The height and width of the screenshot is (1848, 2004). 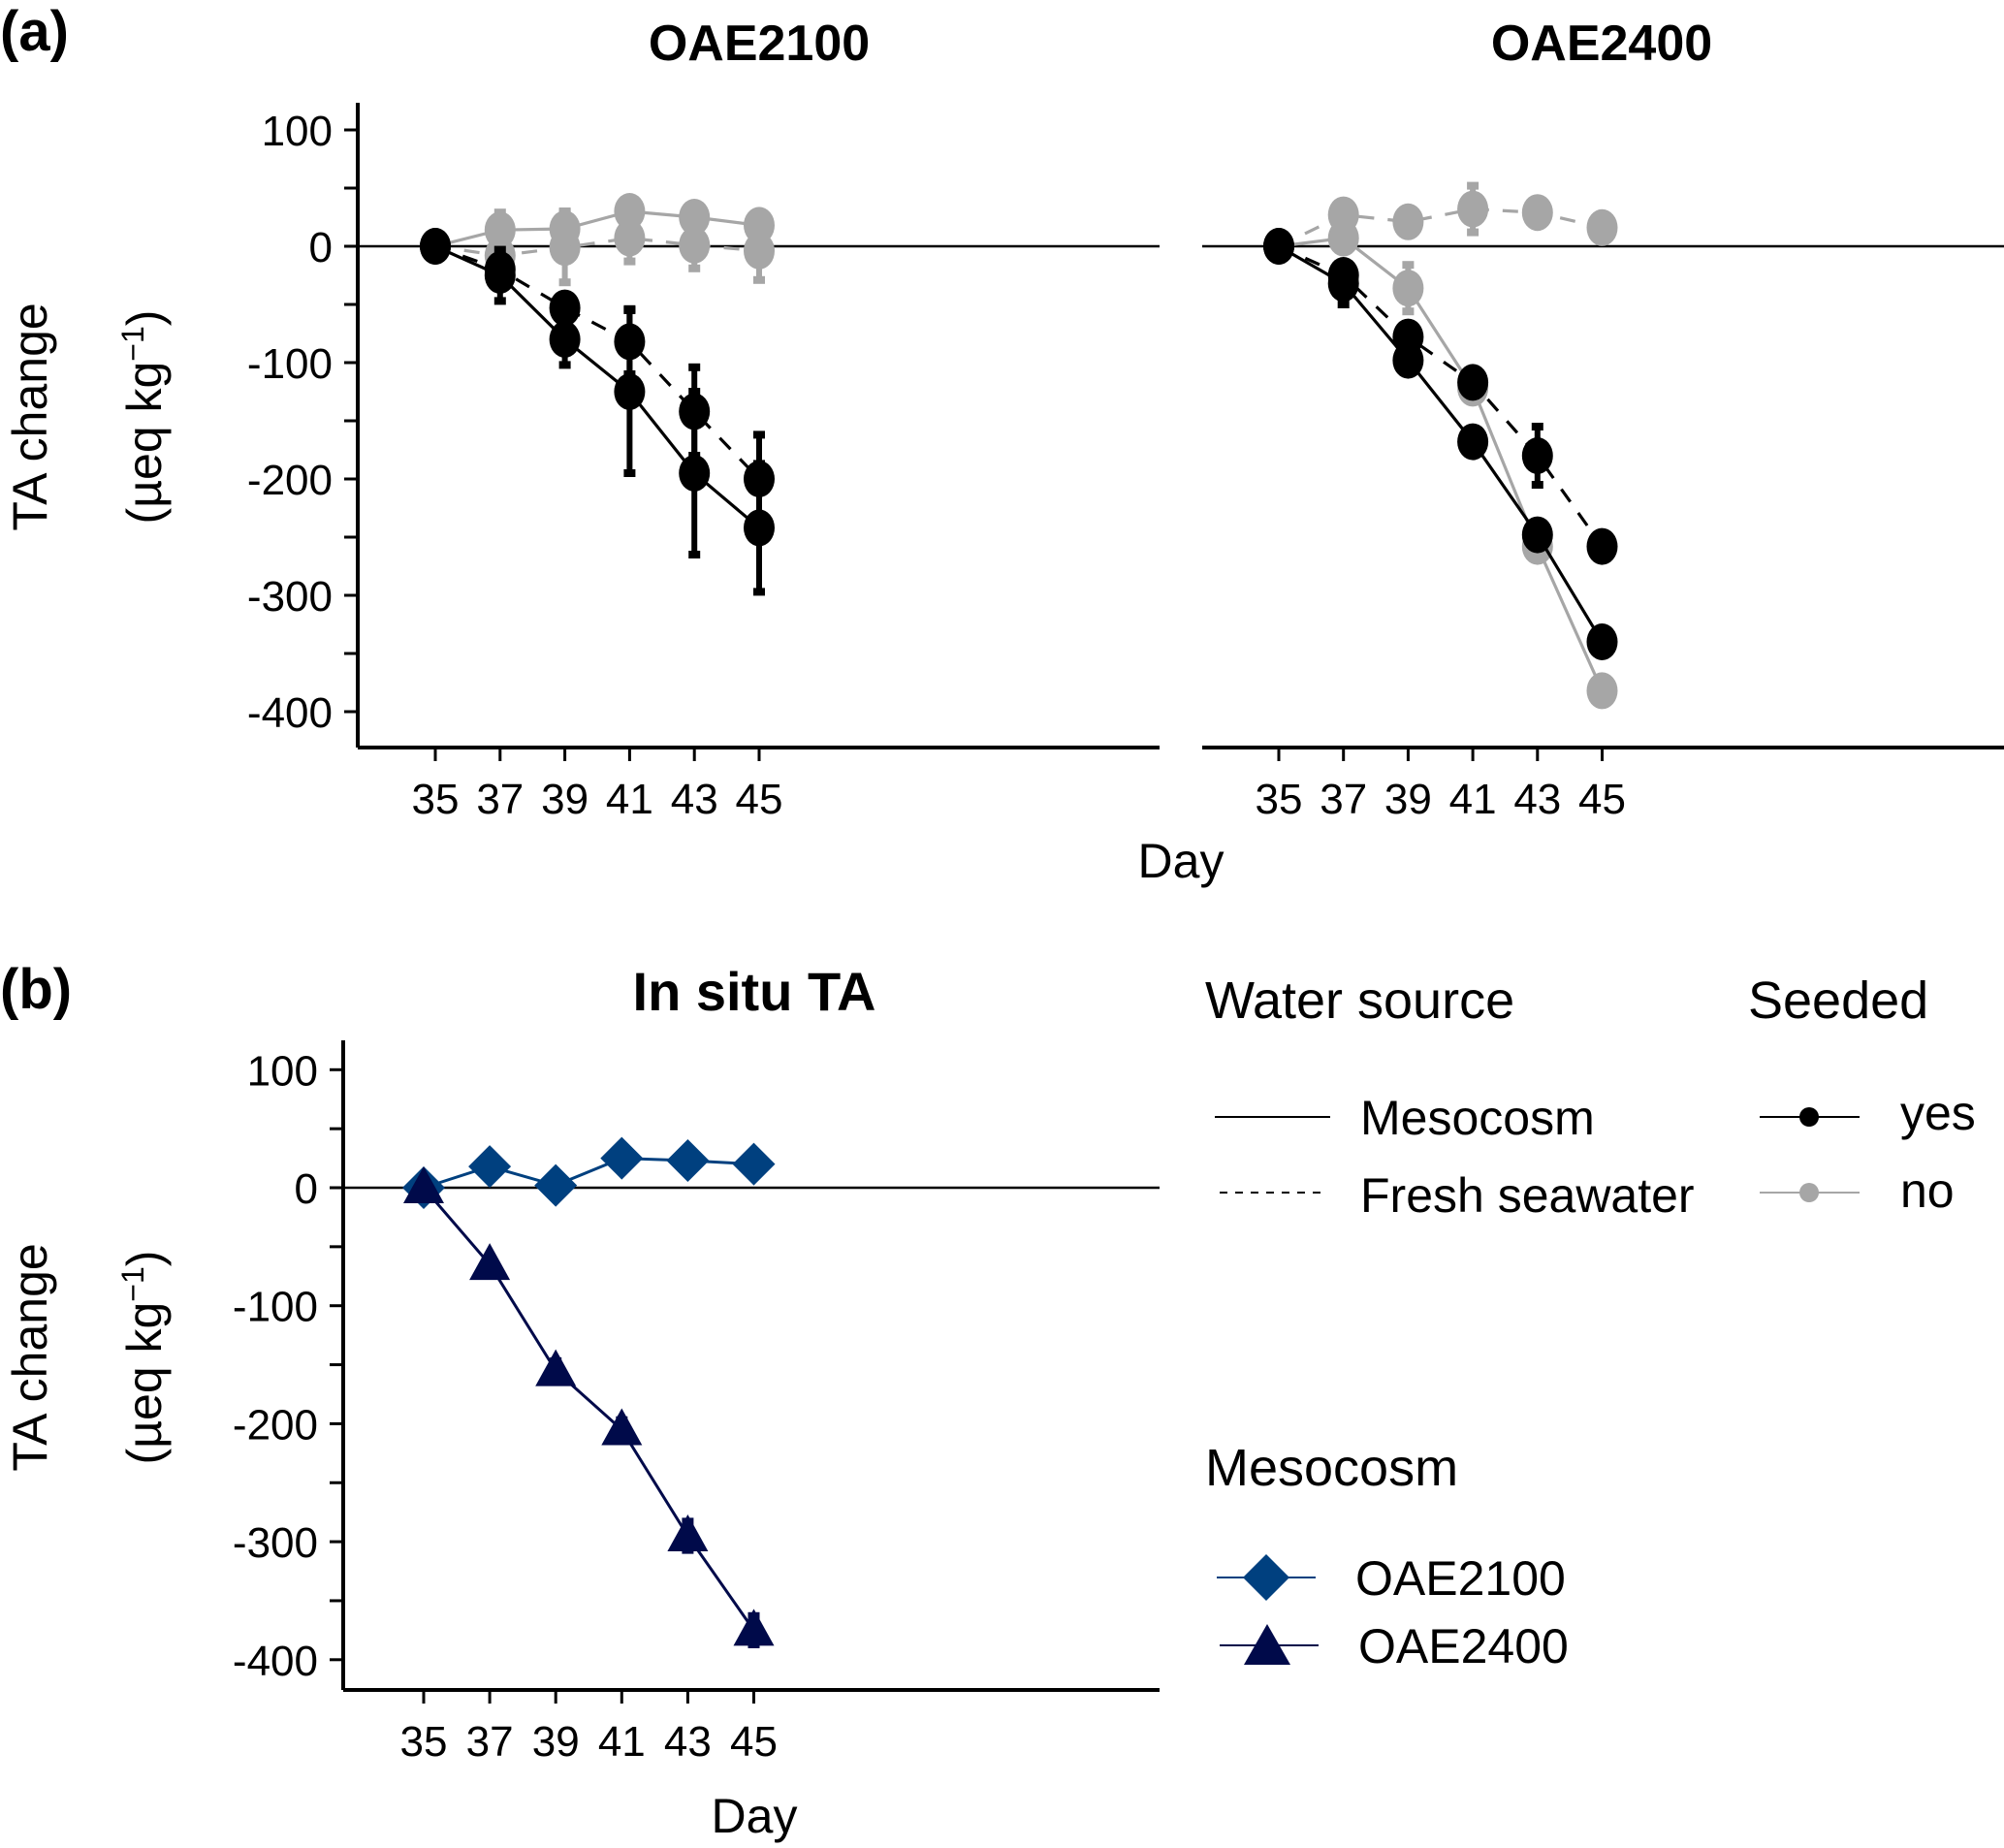 What do you see at coordinates (1332, 1468) in the screenshot?
I see `legend-mesocosm-title: Mesocosm` at bounding box center [1332, 1468].